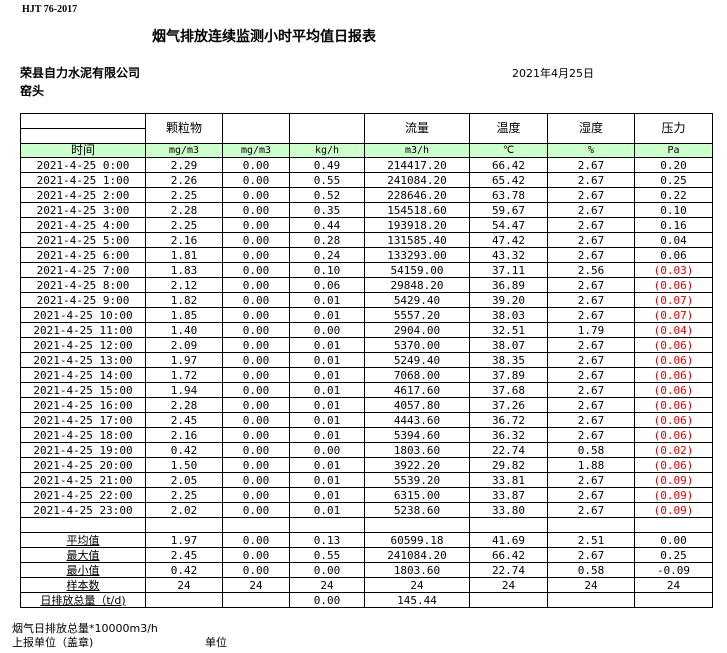 This screenshot has height=653, width=727. What do you see at coordinates (83, 150) in the screenshot?
I see `unit-cell: 时间` at bounding box center [83, 150].